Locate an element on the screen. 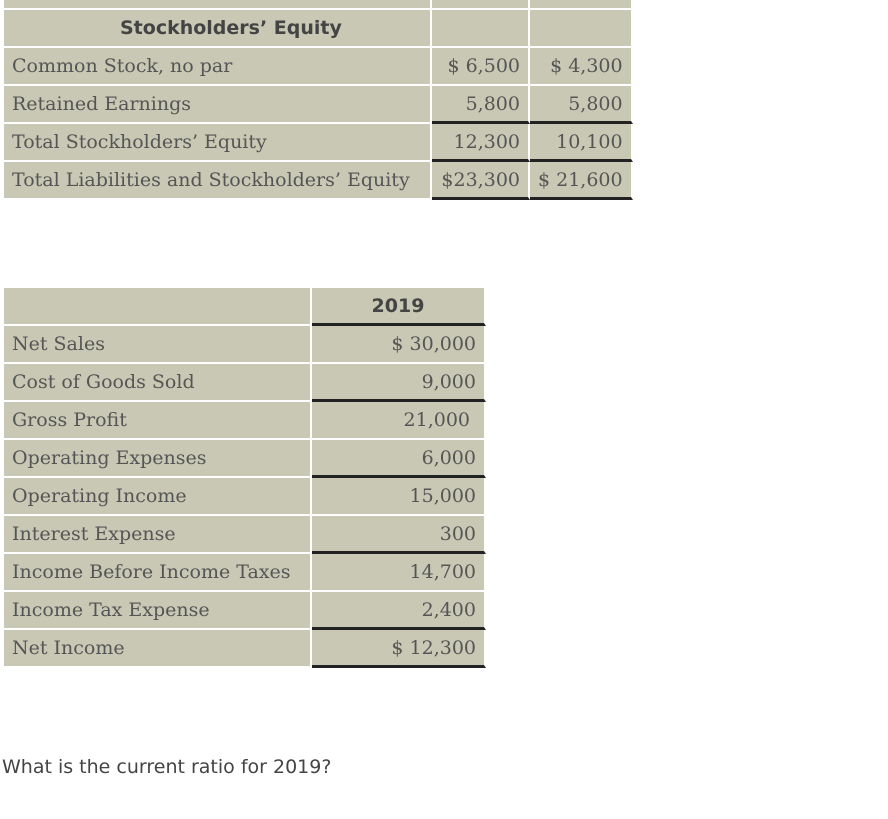 Image resolution: width=888 pixels, height=819 pixels. table-row: Income Before Income Taxes 14,700 is located at coordinates (245, 573).